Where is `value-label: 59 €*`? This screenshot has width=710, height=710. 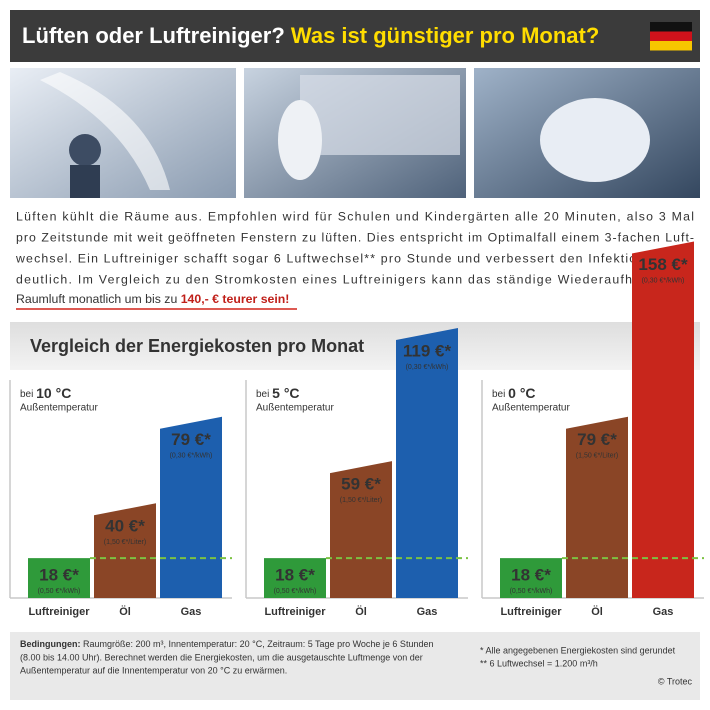
value-label: 59 €* is located at coordinates (361, 484).